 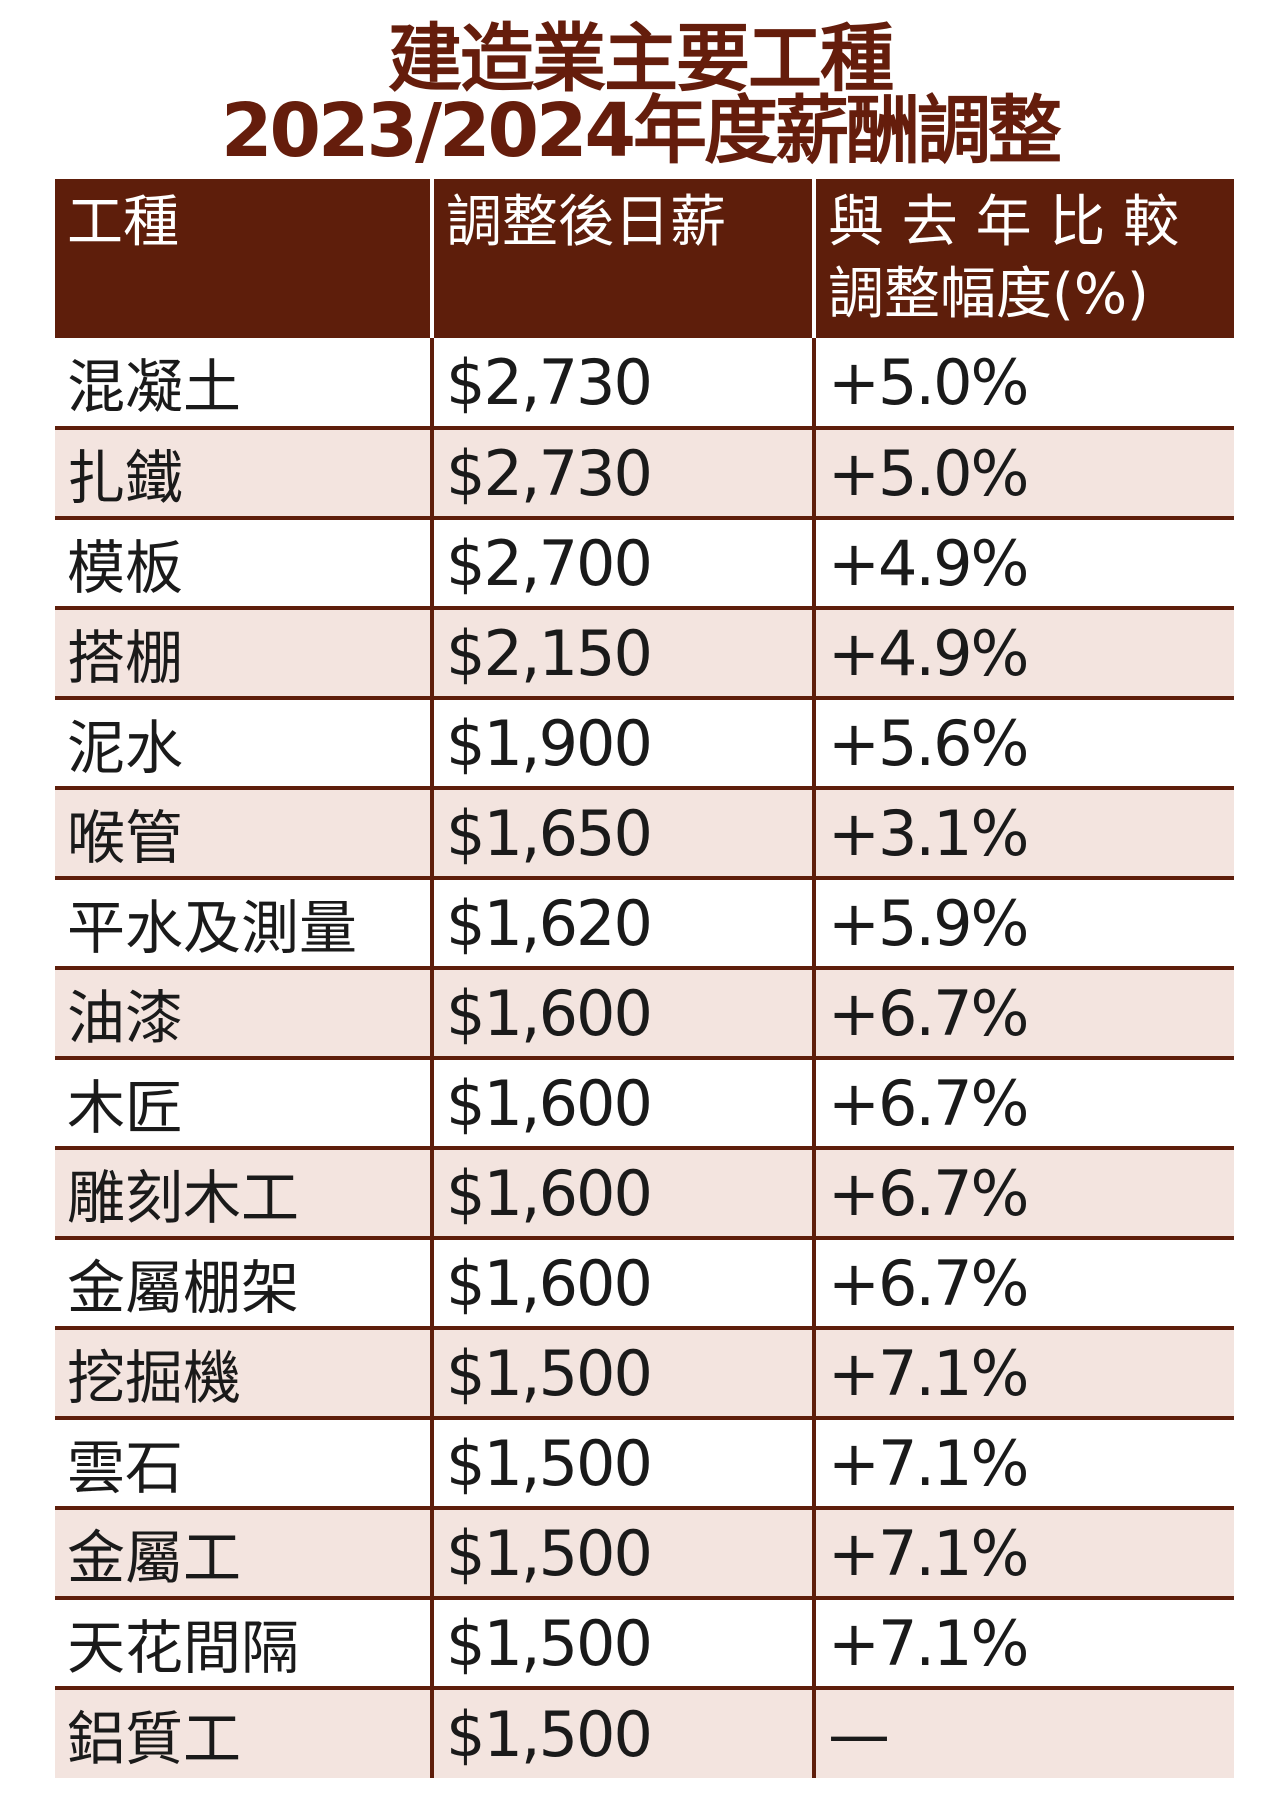 I want to click on trade-cell: 雲石, so click(x=243, y=1464).